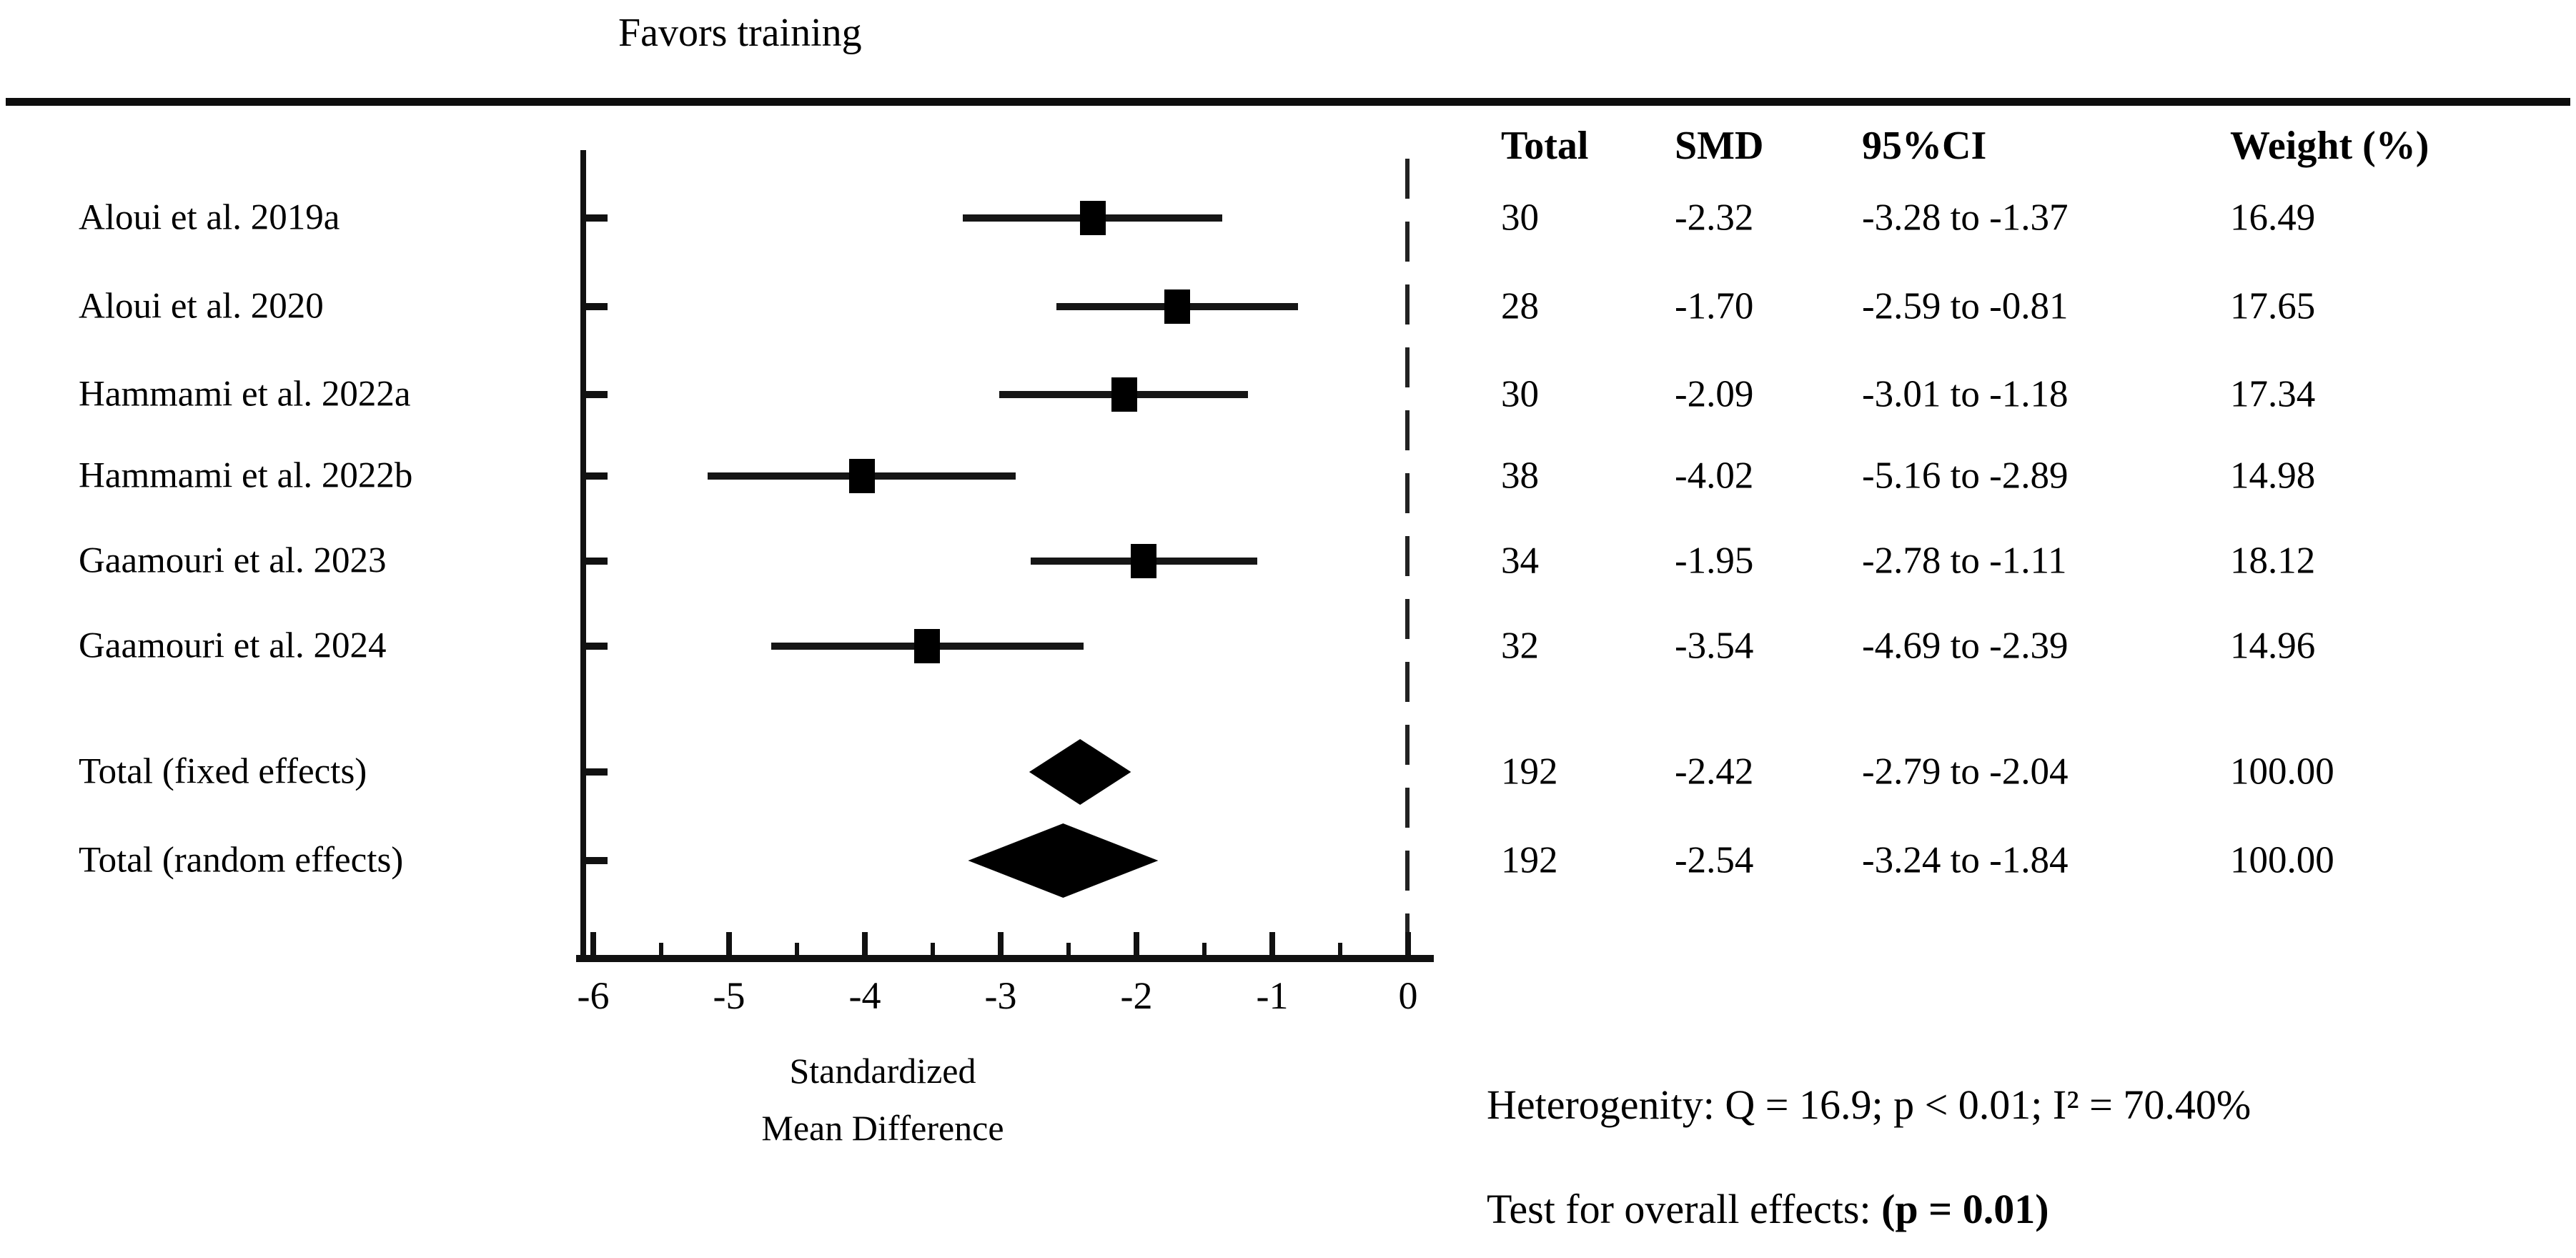 This screenshot has height=1258, width=2576. I want to click on x-axis-tick-label: -3, so click(1000, 995).